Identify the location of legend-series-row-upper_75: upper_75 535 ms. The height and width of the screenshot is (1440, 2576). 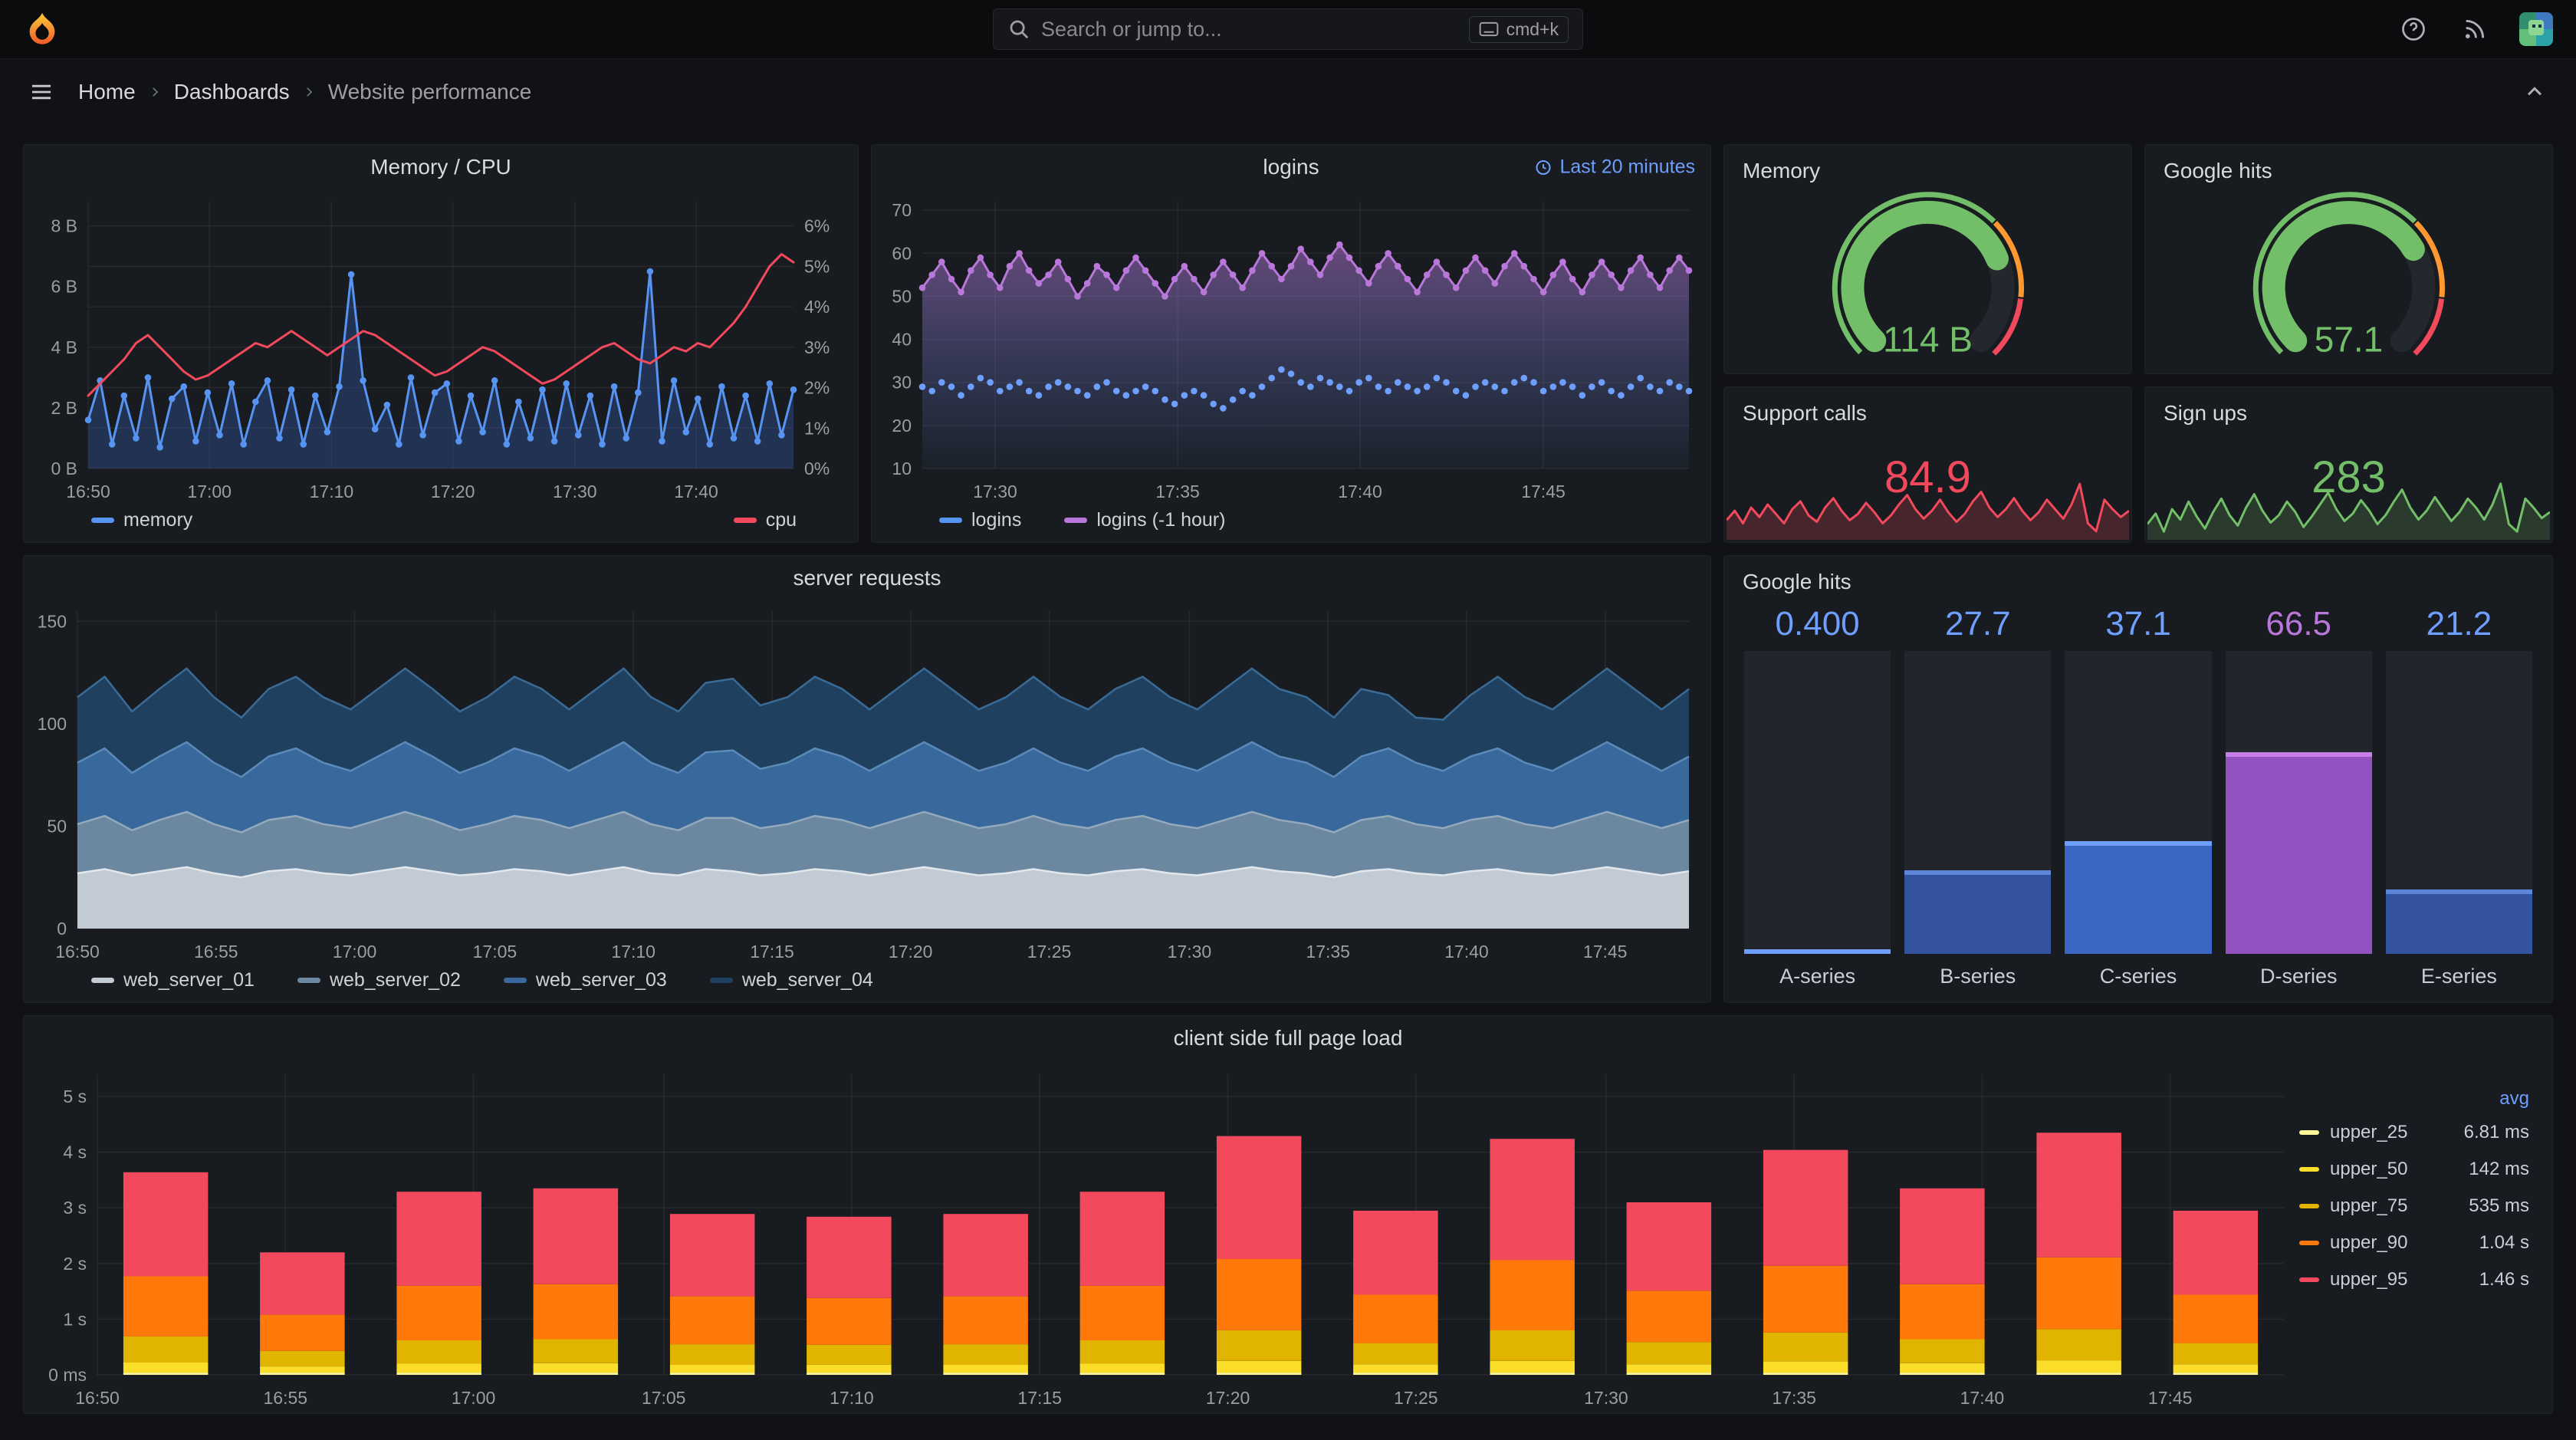
(2414, 1206).